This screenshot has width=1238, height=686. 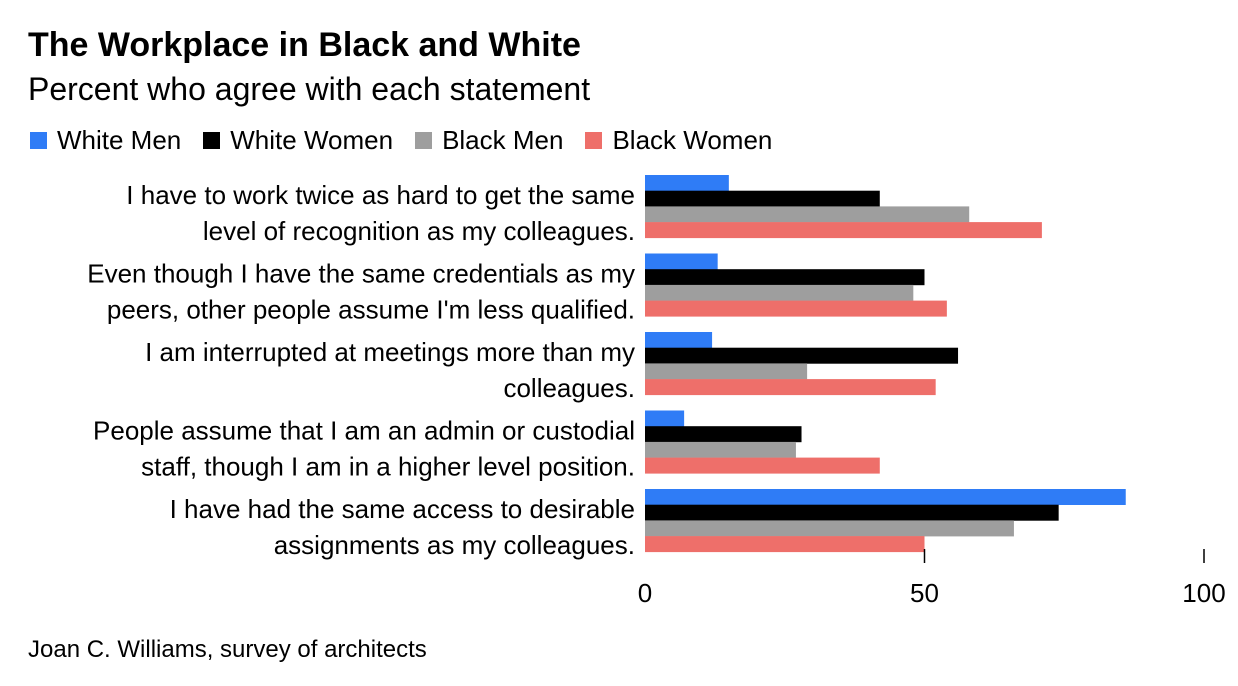 I want to click on legend-item-white-men: White Men, so click(x=105, y=140).